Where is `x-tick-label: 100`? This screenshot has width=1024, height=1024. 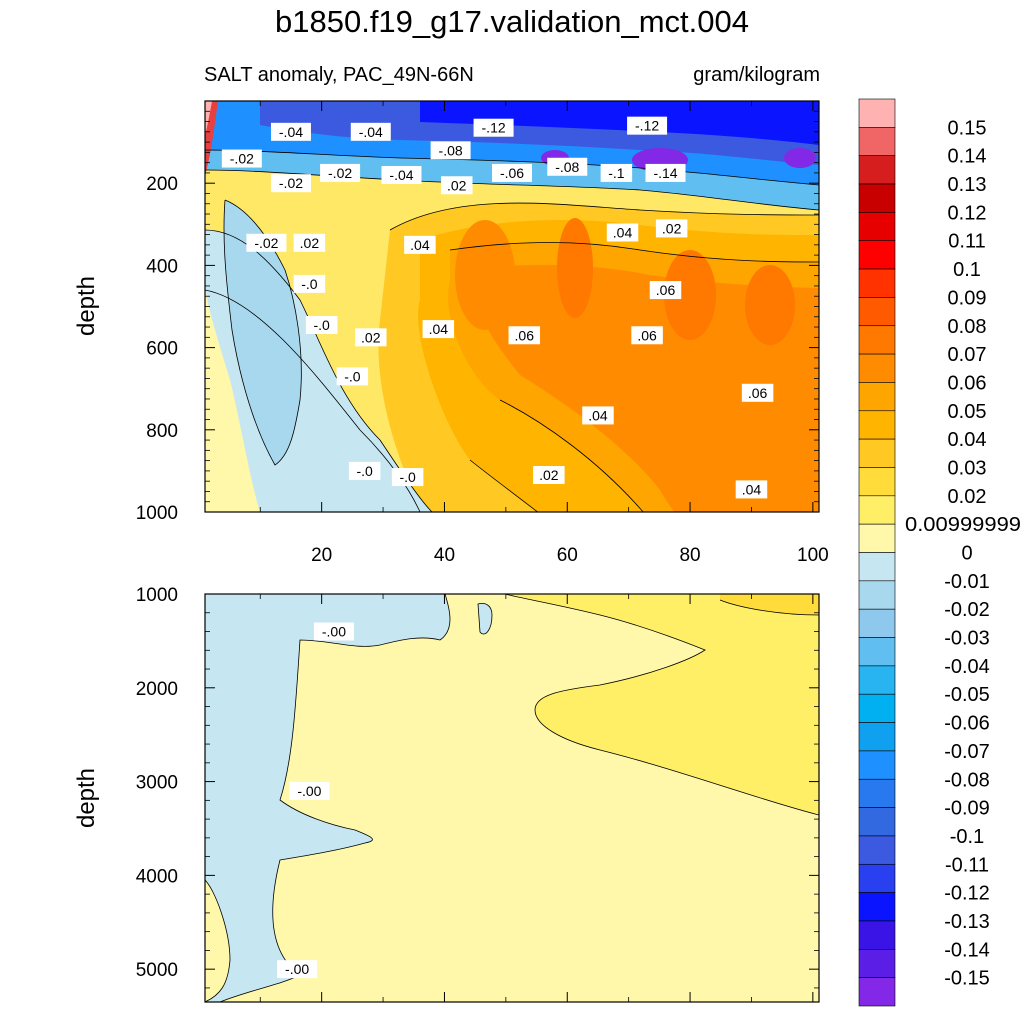
x-tick-label: 100 is located at coordinates (813, 555).